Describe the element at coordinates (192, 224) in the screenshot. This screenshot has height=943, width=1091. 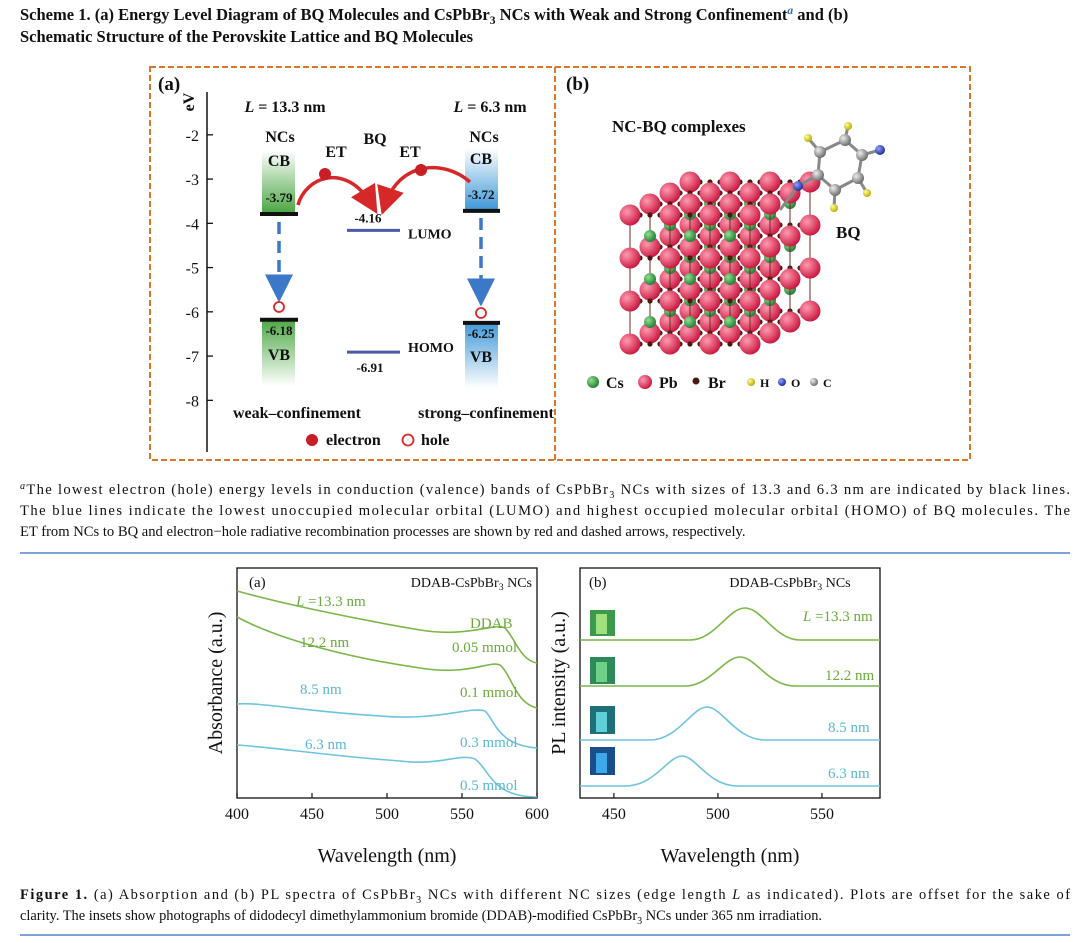
I see `y-tick-label: -4` at that location.